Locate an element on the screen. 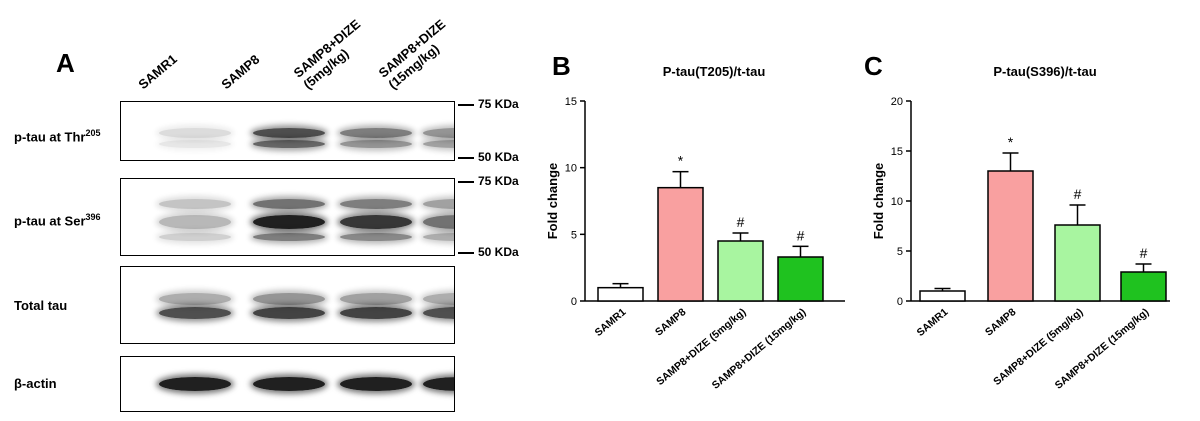  blot-label: p-tau at Ser396 is located at coordinates (57, 220).